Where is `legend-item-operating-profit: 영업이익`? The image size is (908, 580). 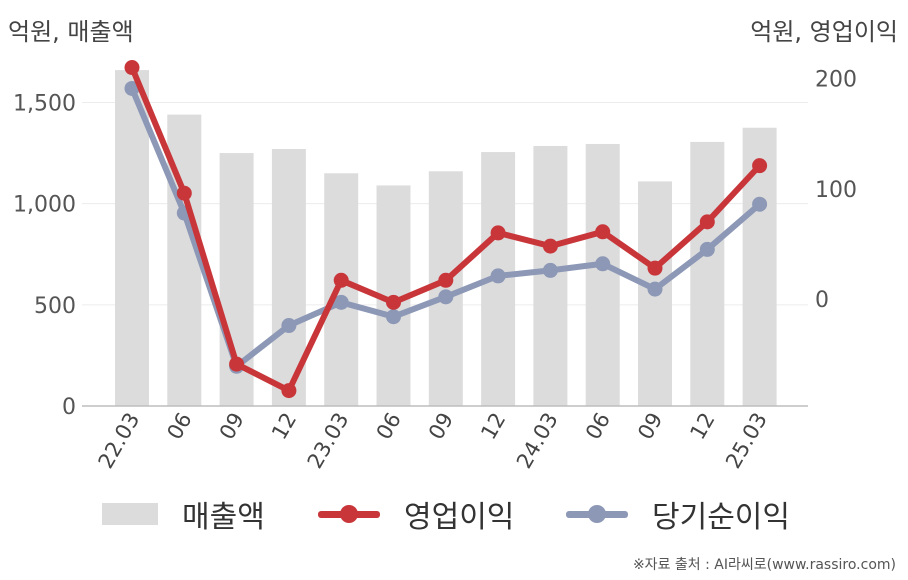 legend-item-operating-profit: 영업이익 is located at coordinates (416, 514).